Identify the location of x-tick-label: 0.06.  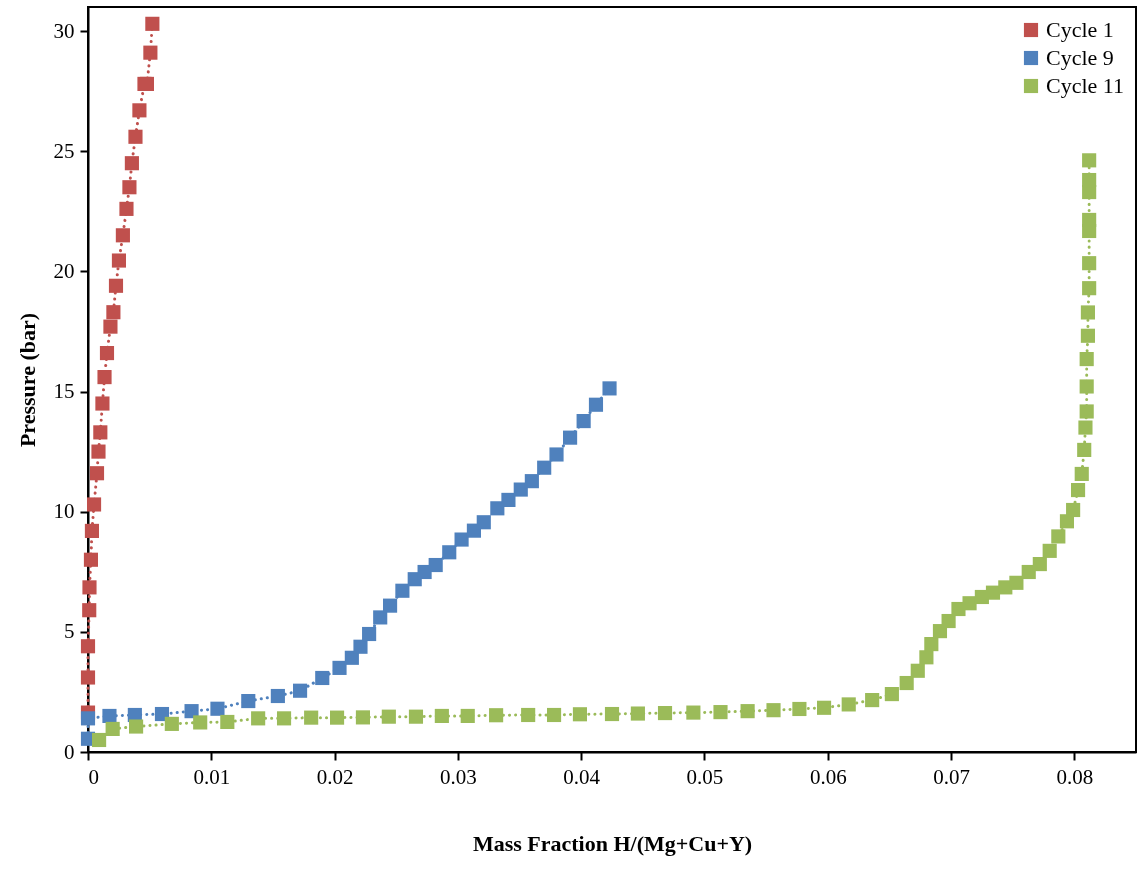
(828, 776).